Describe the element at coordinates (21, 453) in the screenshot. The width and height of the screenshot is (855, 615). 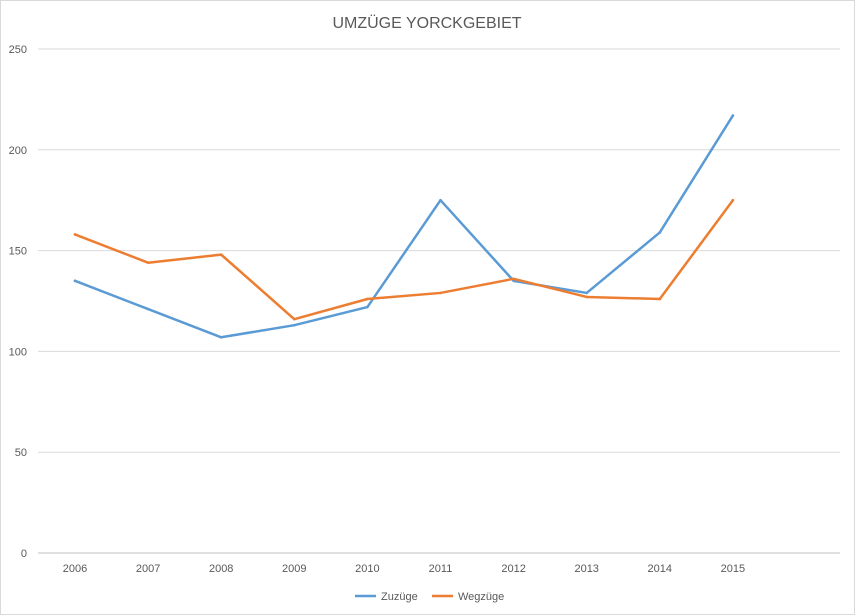
I see `y-tick-label: 50` at that location.